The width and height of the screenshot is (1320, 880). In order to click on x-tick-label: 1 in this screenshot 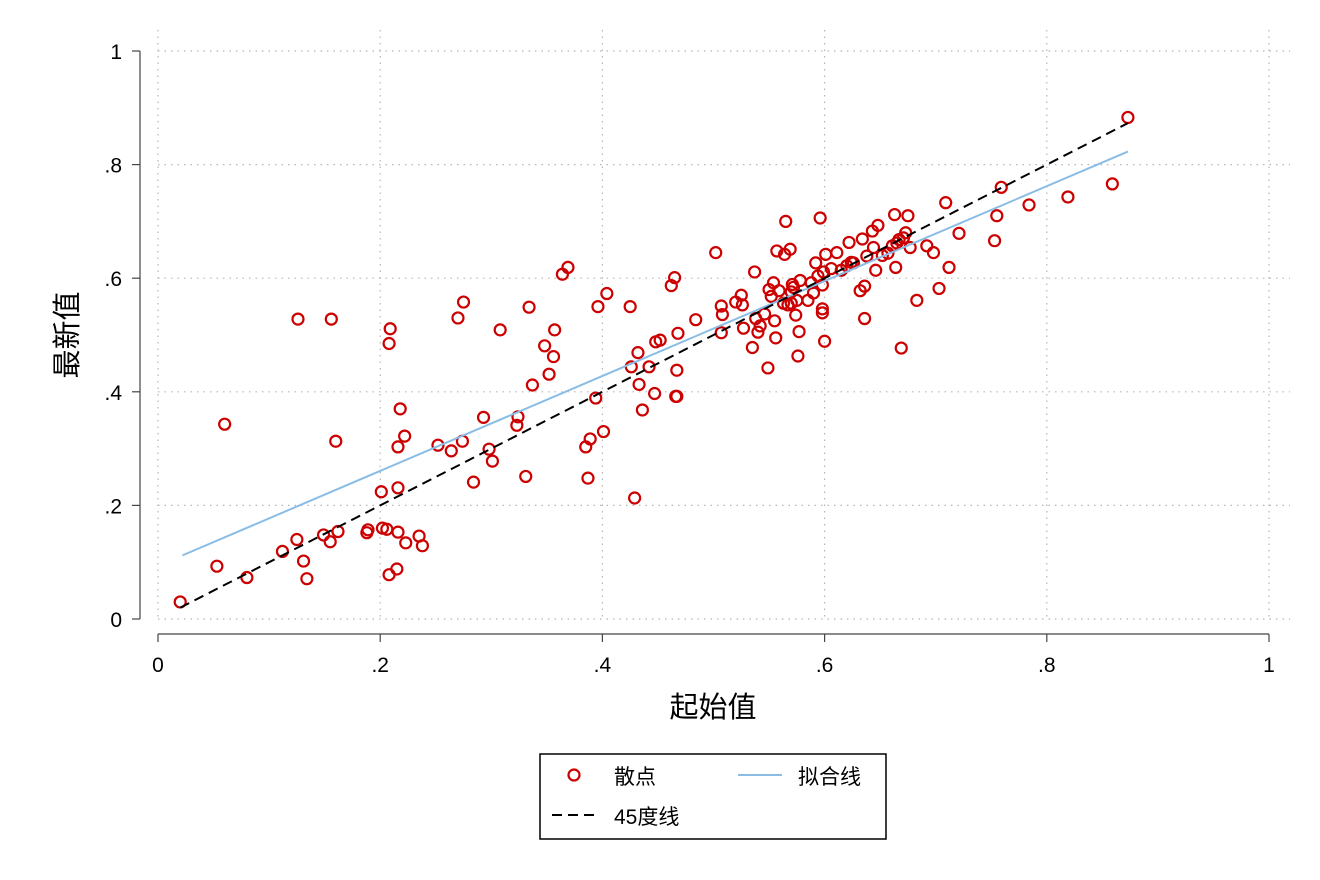, I will do `click(1269, 665)`.